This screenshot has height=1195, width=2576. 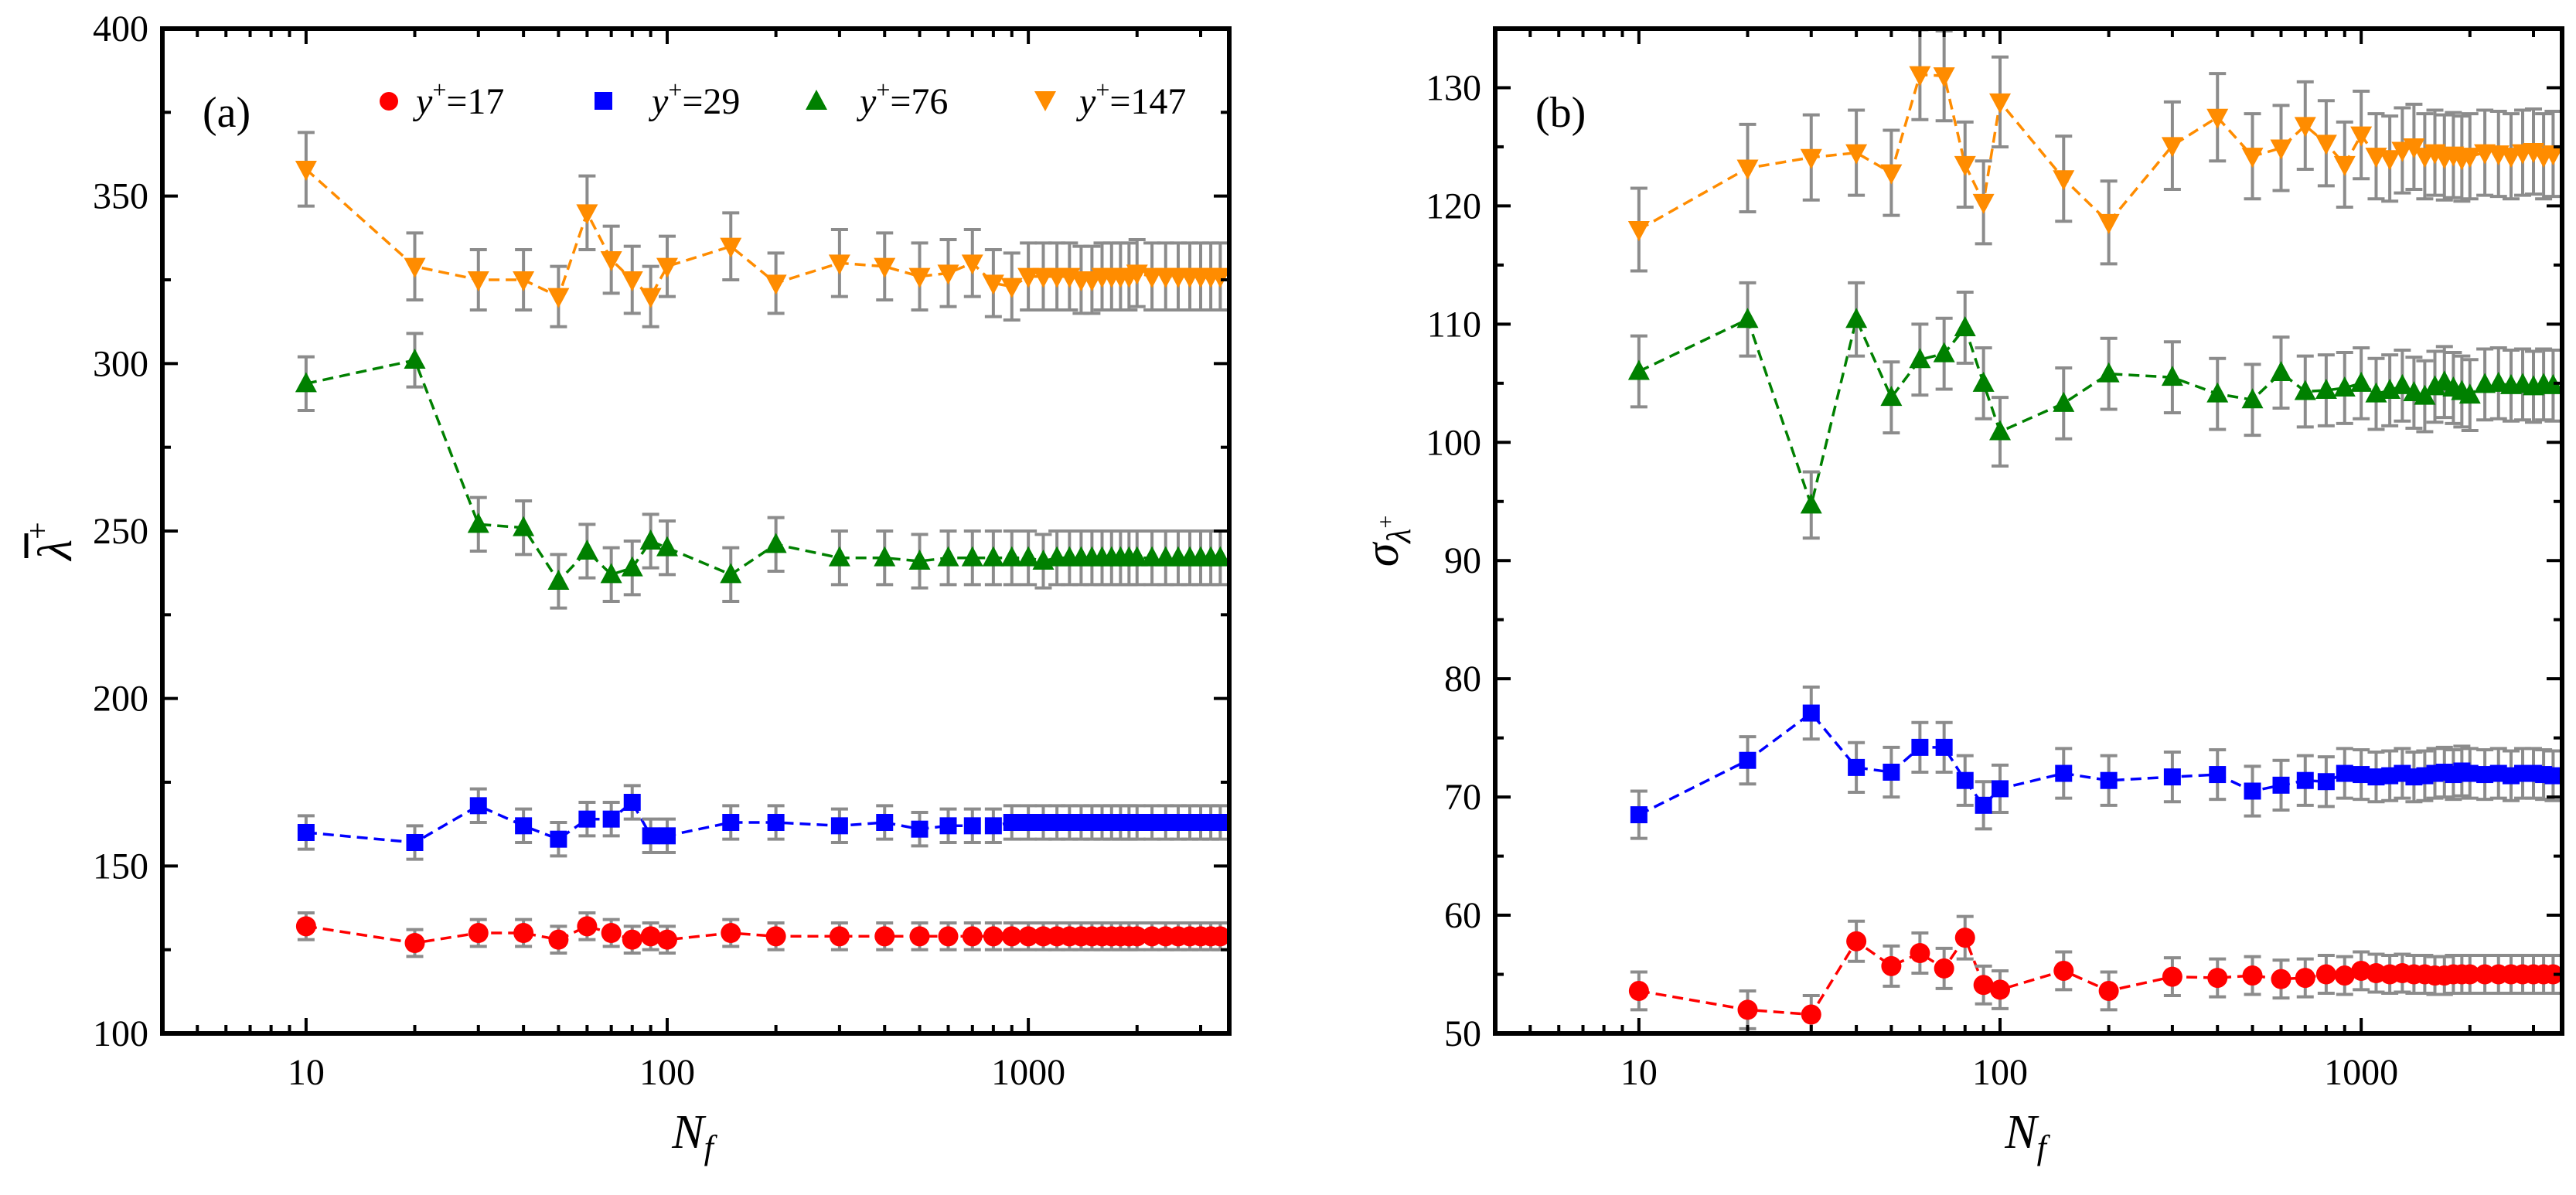 What do you see at coordinates (306, 1072) in the screenshot?
I see `x-tick-label: 10` at bounding box center [306, 1072].